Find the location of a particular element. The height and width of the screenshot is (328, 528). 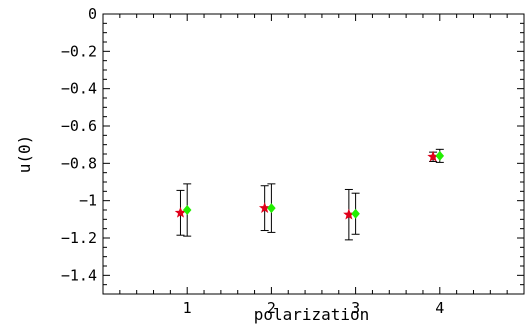

y-axis-title: u(0) is located at coordinates (24, 154).